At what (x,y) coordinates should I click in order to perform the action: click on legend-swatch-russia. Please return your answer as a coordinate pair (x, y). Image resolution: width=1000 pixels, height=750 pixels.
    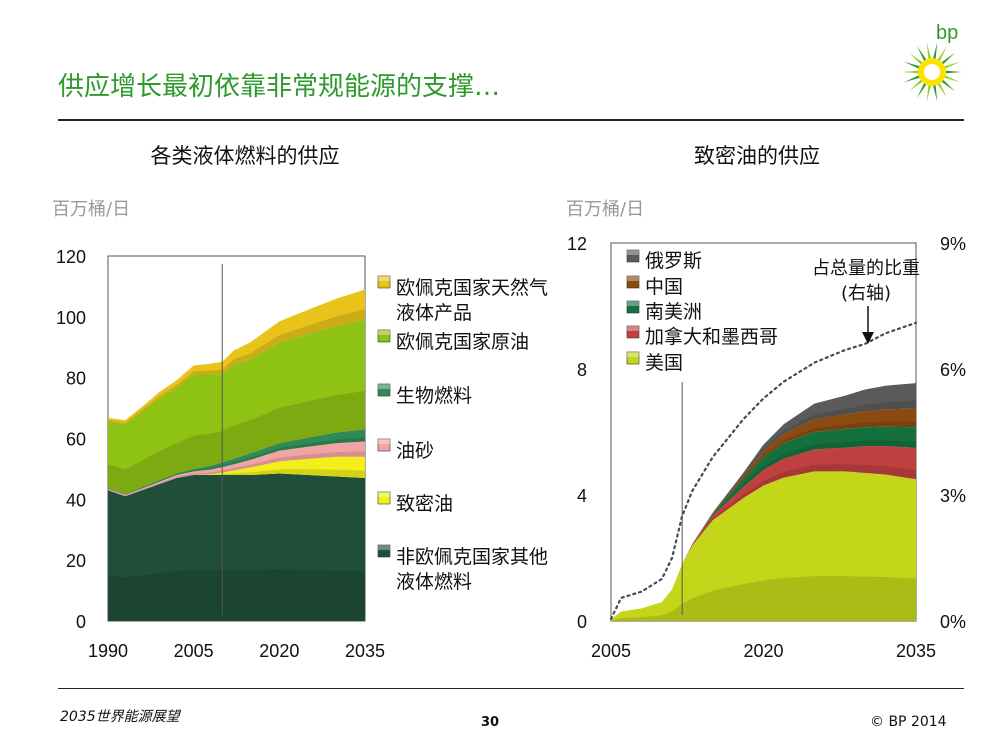
    Looking at the image, I should click on (633, 256).